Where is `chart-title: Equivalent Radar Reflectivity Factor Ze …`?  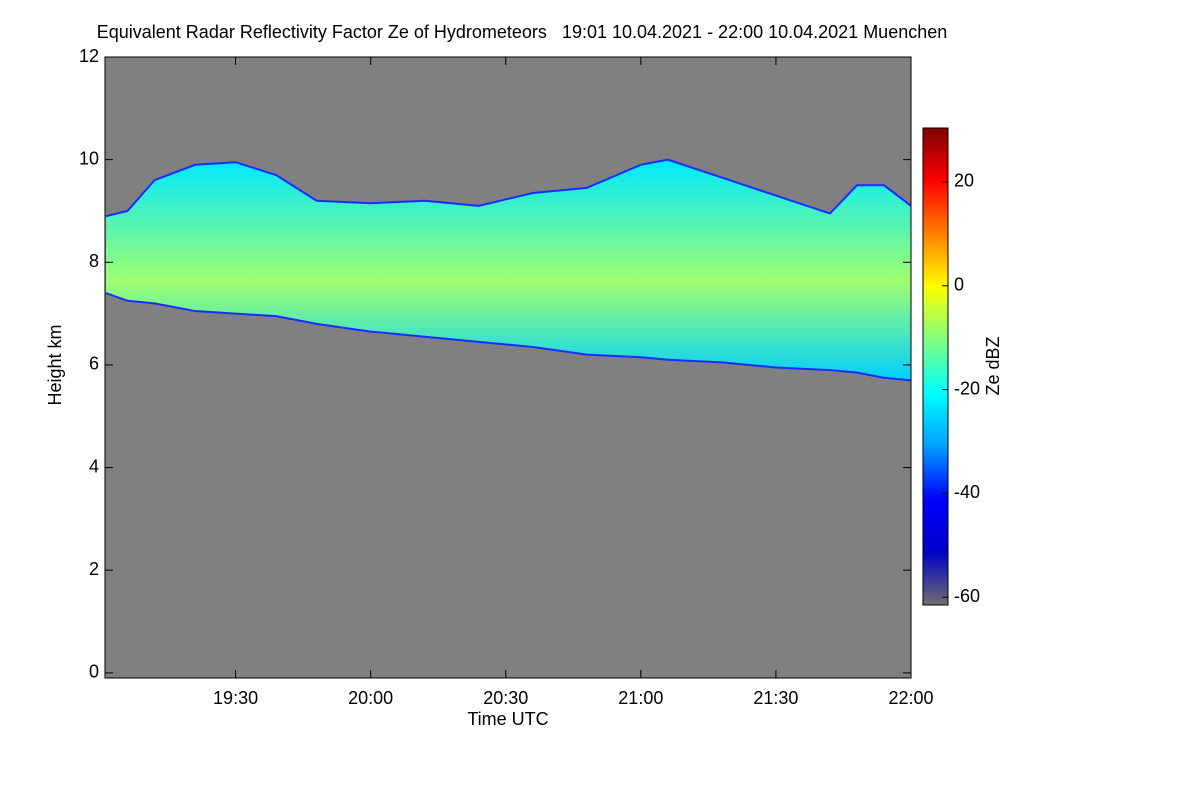
chart-title: Equivalent Radar Reflectivity Factor Ze … is located at coordinates (522, 32).